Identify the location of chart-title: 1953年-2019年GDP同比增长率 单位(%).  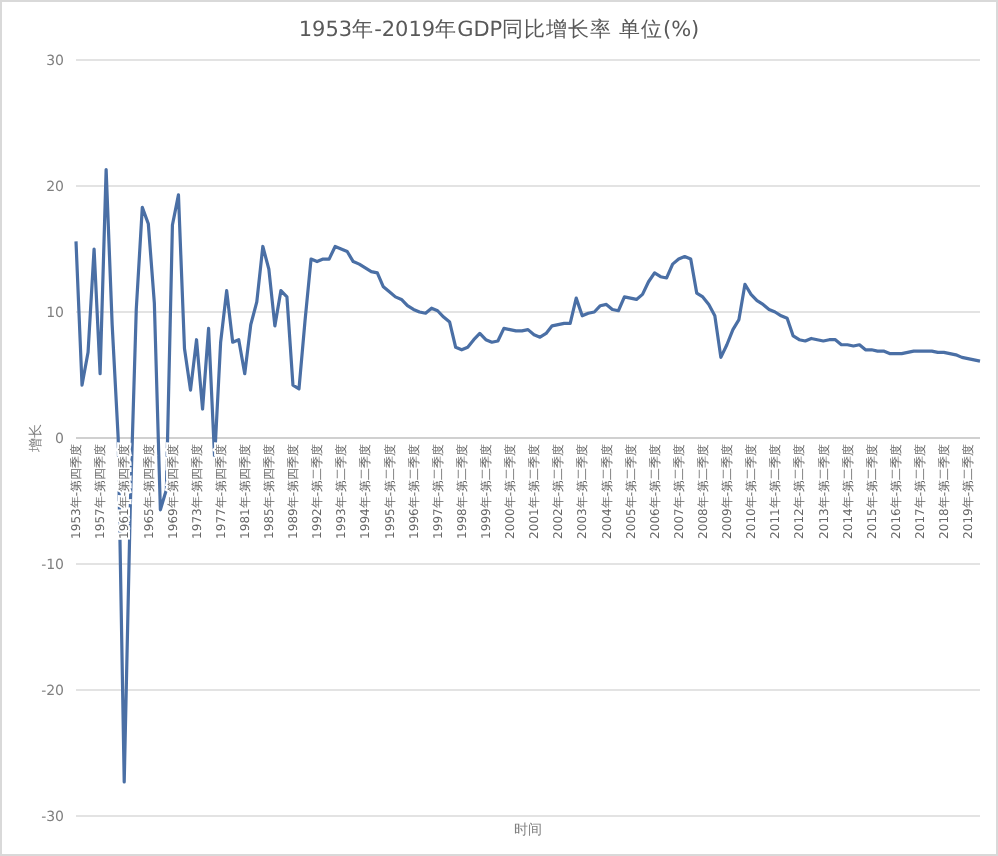
(499, 29).